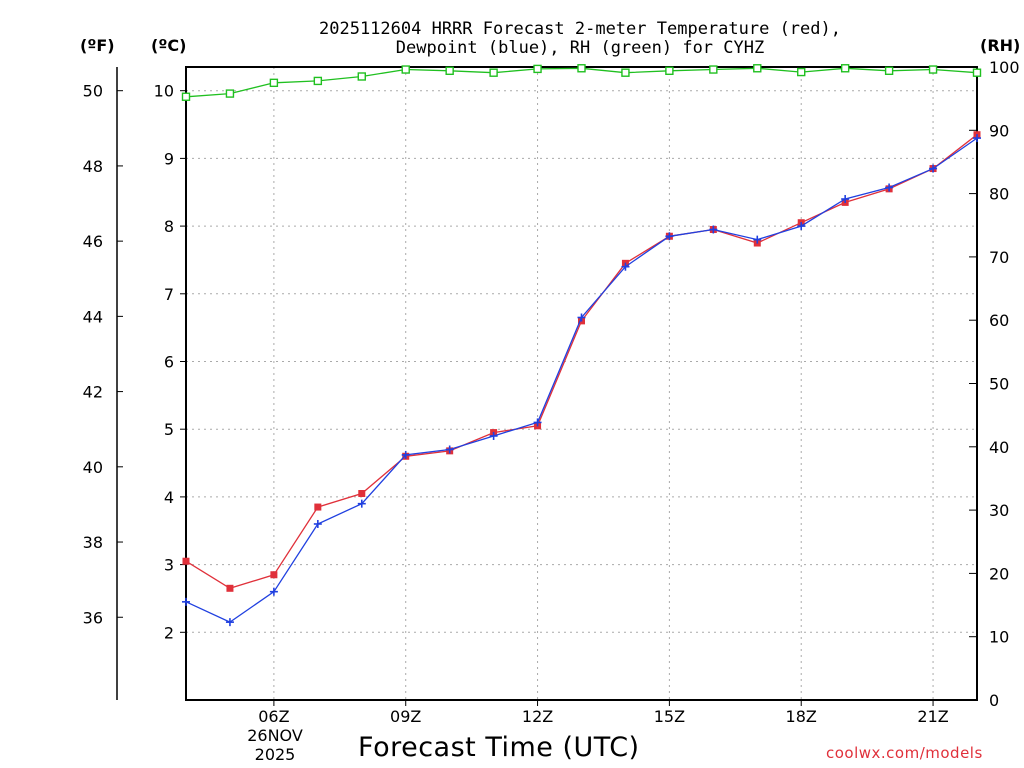  I want to click on celsius-tick-label: 5, so click(169, 429).